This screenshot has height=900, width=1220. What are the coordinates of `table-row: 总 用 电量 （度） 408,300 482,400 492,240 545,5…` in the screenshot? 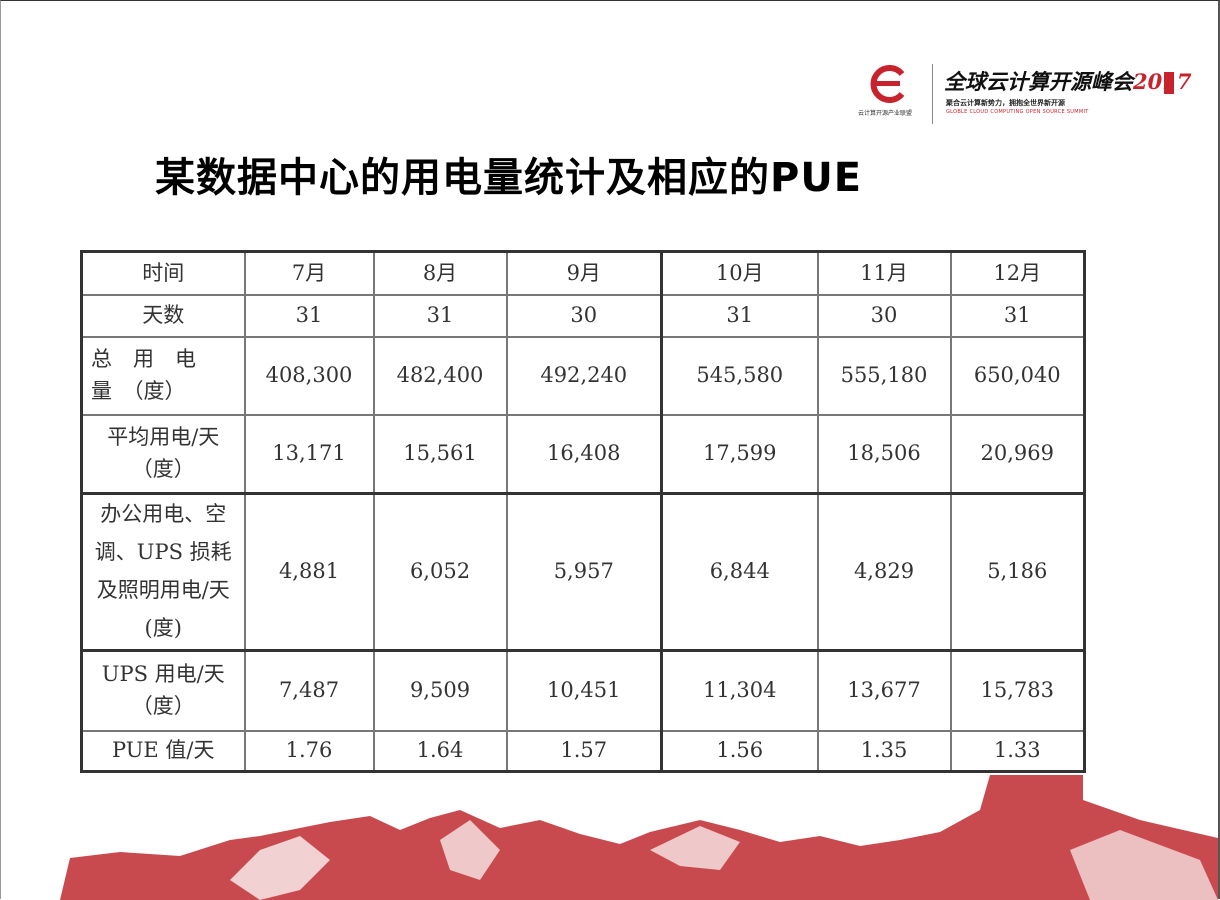 It's located at (583, 375).